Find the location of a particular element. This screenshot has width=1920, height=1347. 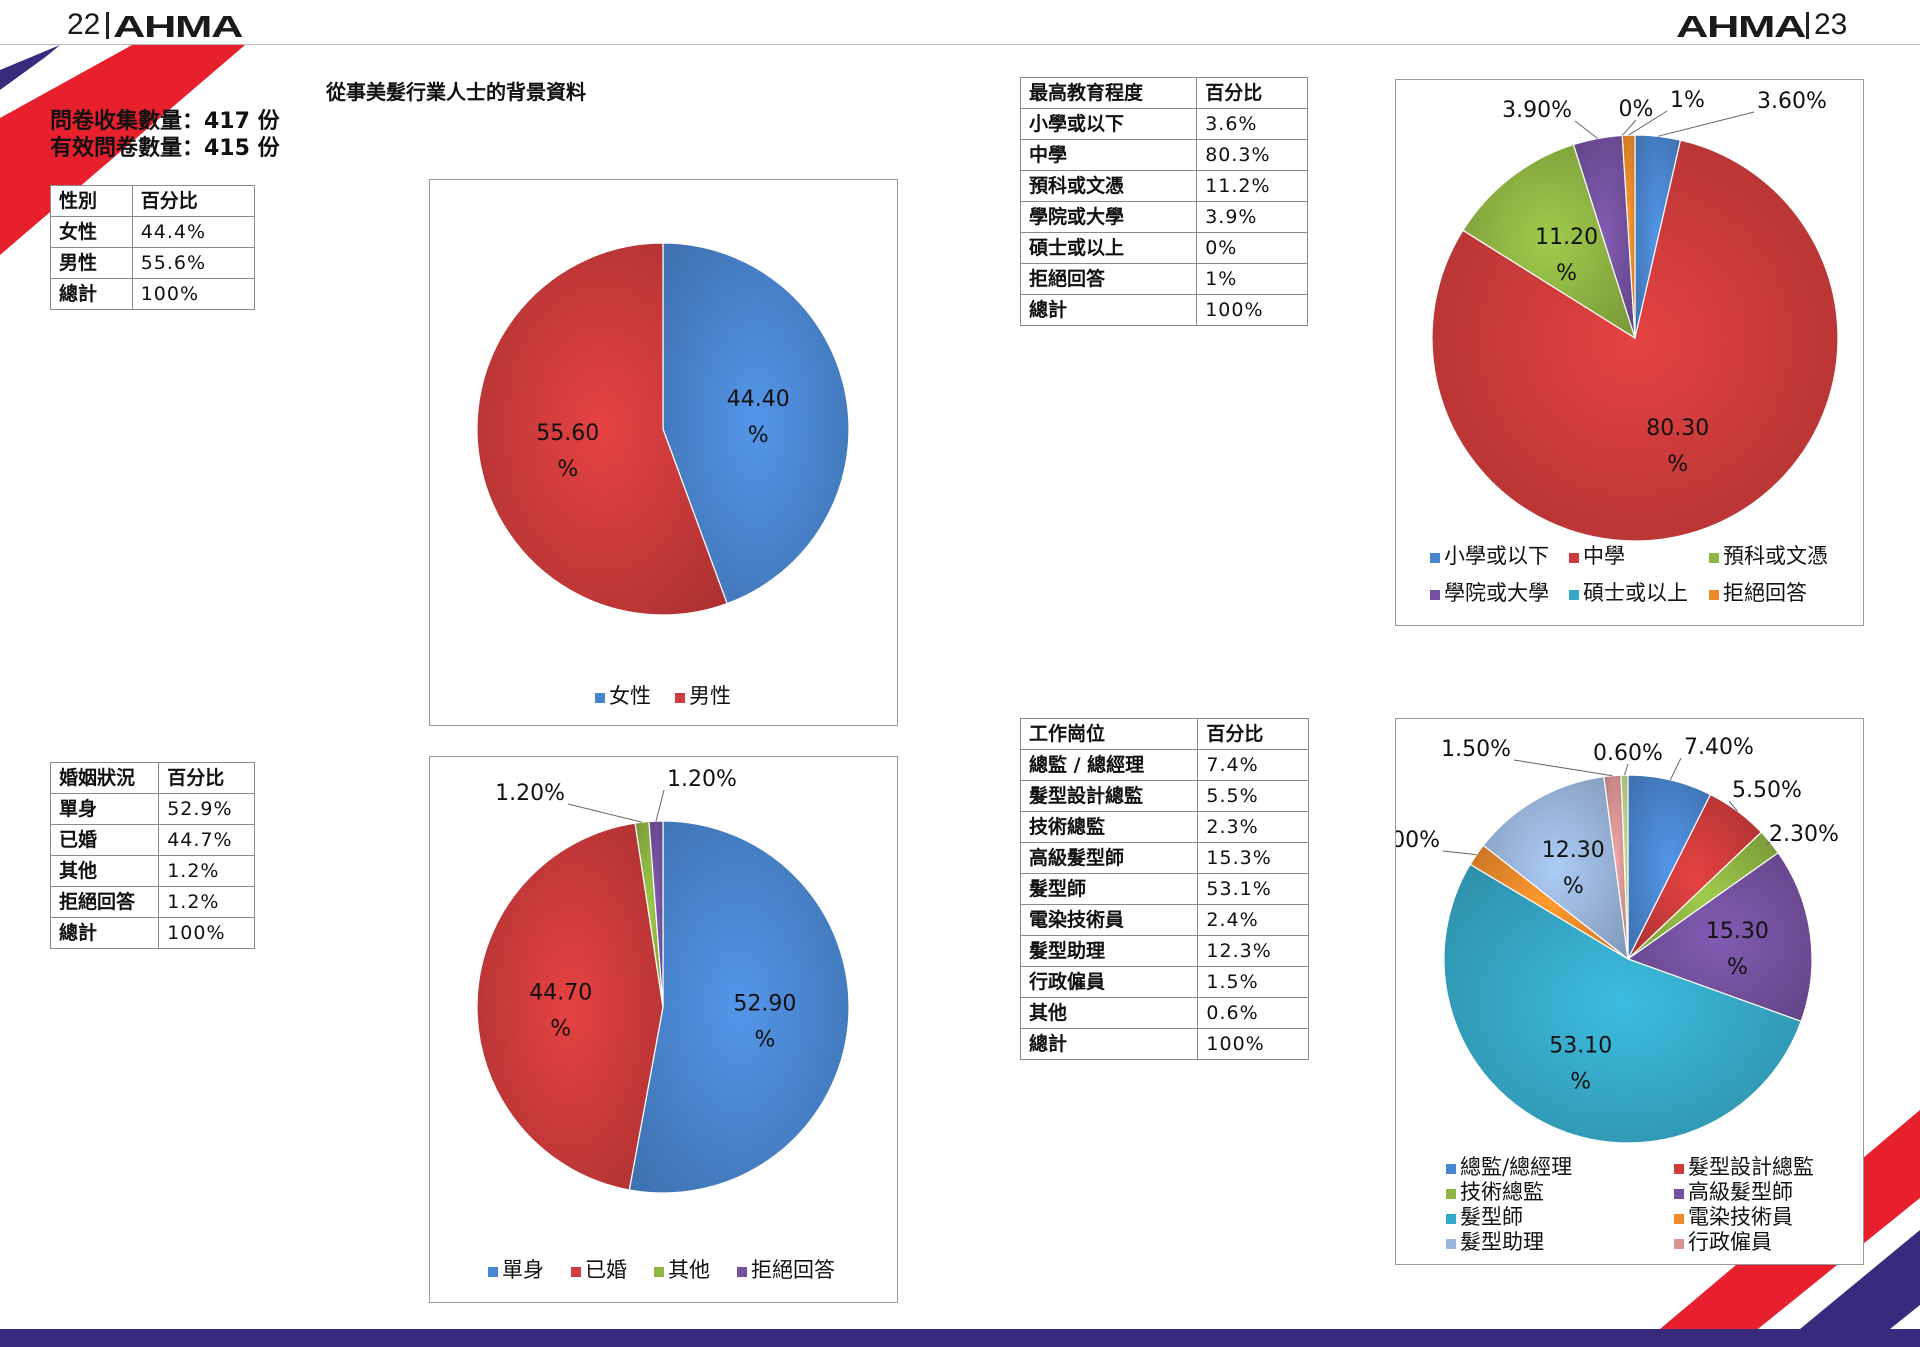

legend-label: 中學 is located at coordinates (1604, 556).